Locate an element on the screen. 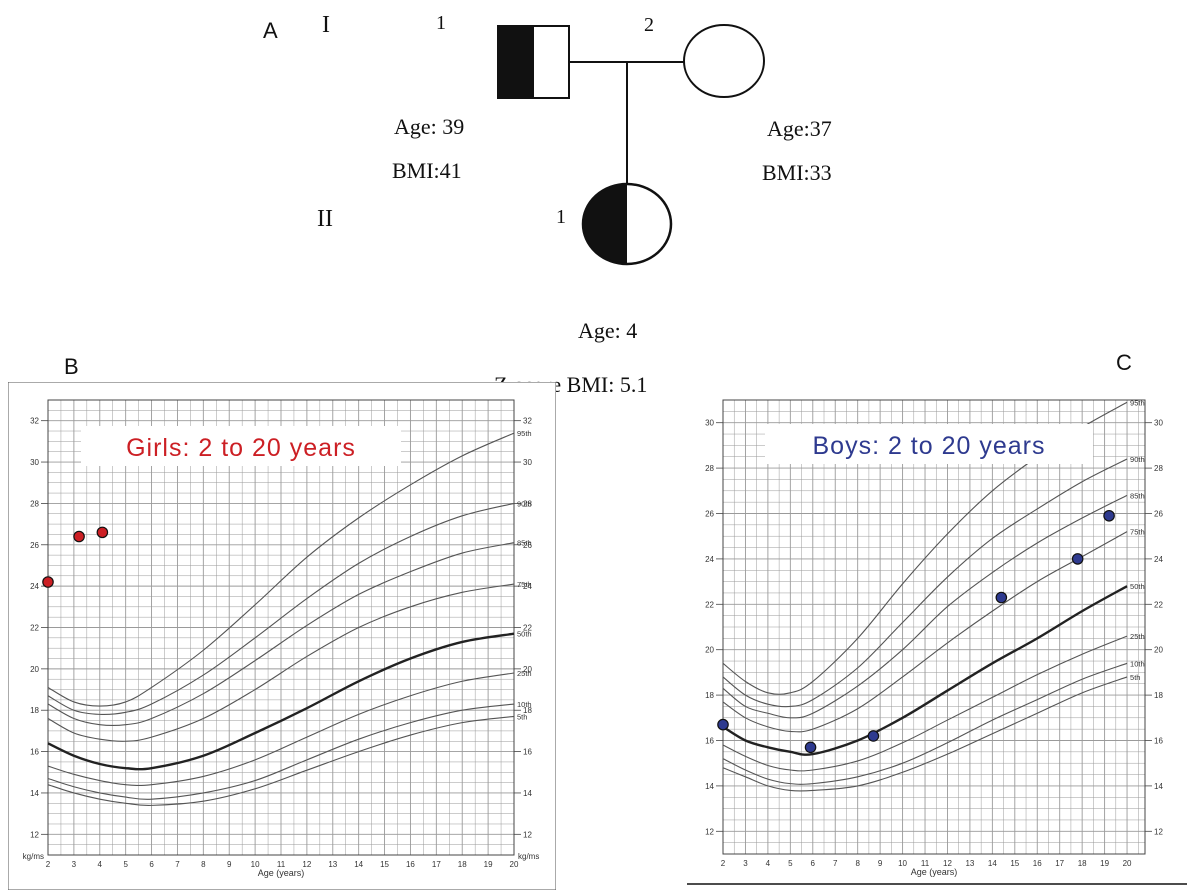 This screenshot has height=891, width=1189. girls-x-tick-label: 13 is located at coordinates (332, 864).